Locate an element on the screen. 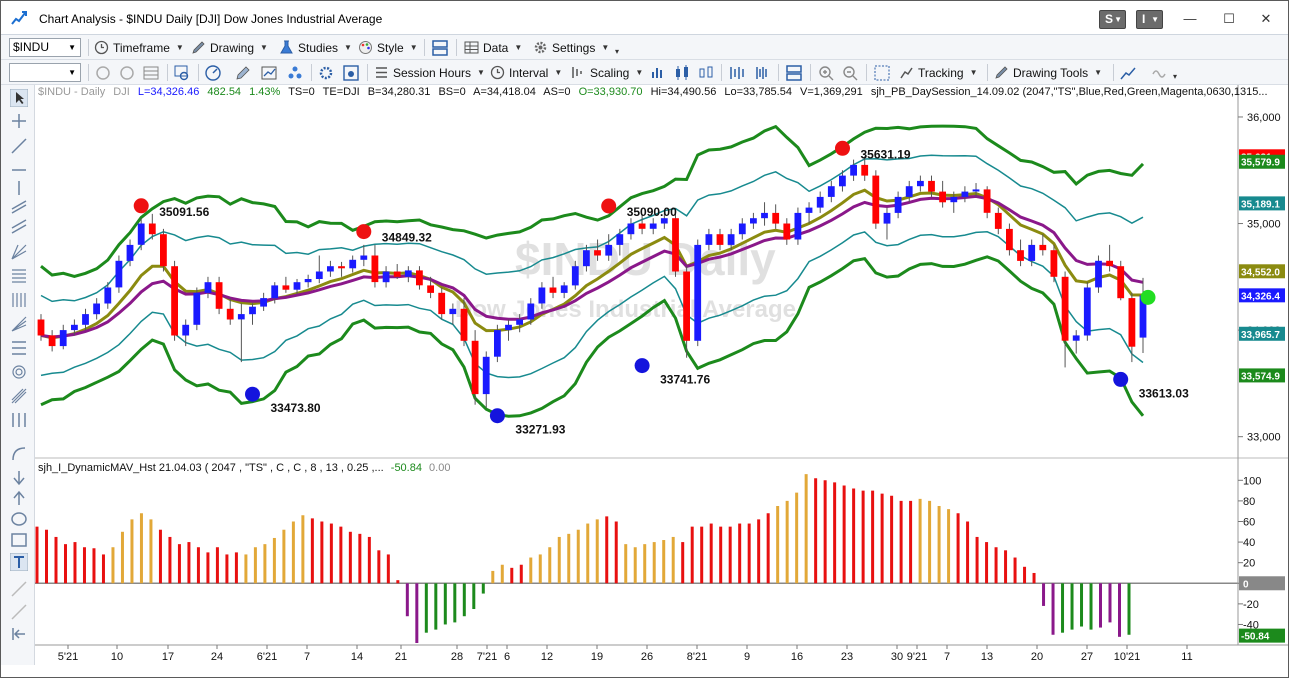 This screenshot has width=1289, height=678. fibonacci-tool-icon is located at coordinates (19, 276).